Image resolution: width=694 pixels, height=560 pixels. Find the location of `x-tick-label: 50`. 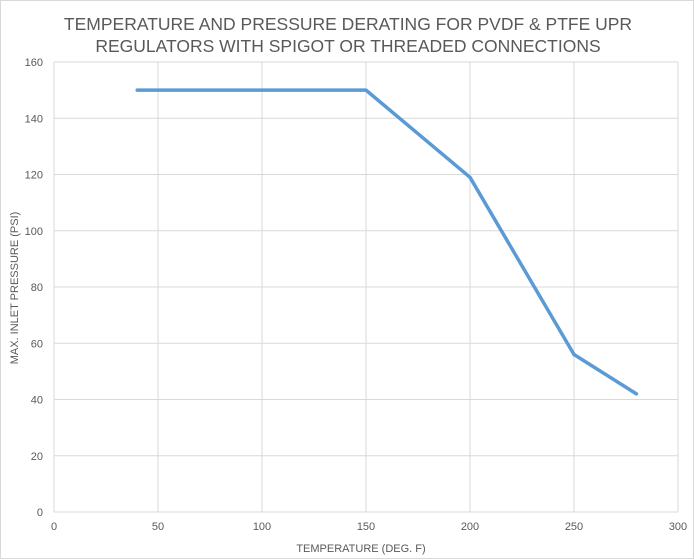

x-tick-label: 50 is located at coordinates (158, 527).